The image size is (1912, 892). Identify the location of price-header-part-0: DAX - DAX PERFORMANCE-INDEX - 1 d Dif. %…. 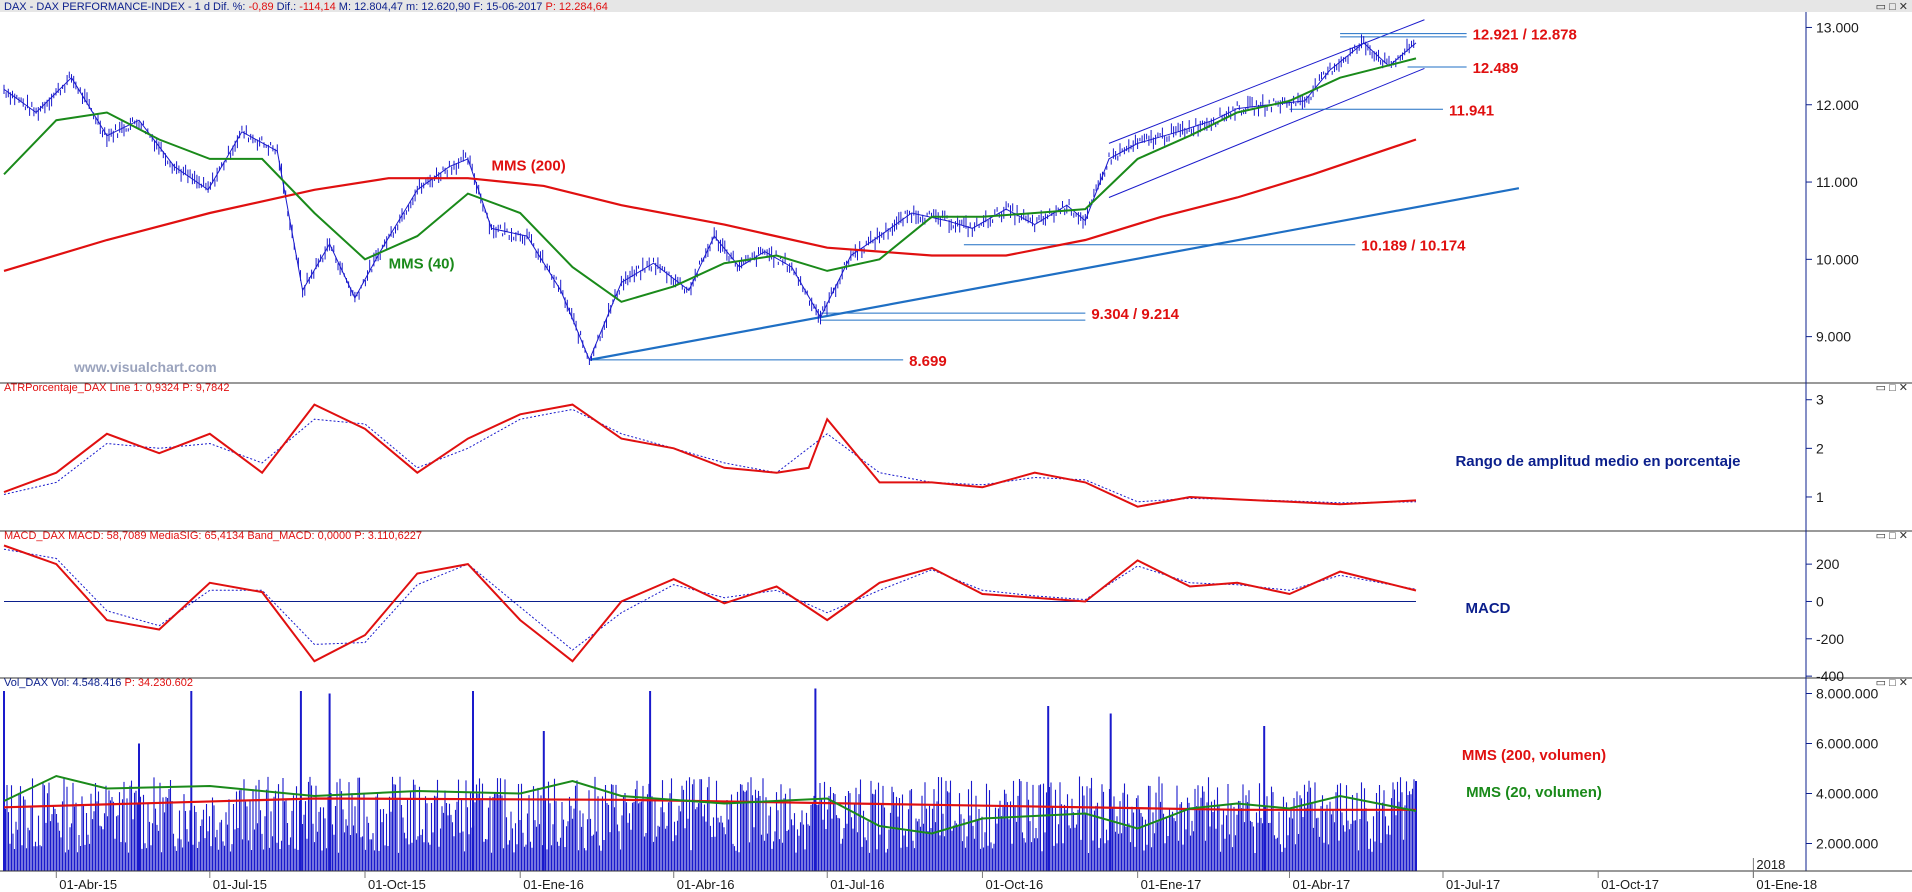
(126, 7).